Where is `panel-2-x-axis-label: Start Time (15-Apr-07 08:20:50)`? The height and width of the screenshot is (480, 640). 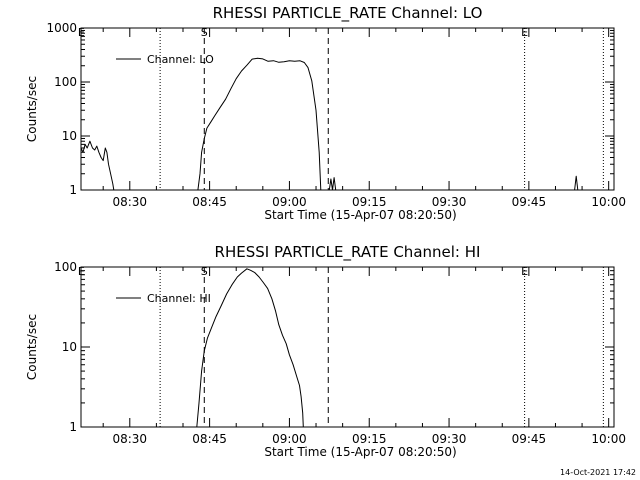
panel-2-x-axis-label: Start Time (15-Apr-07 08:20:50) is located at coordinates (360, 452).